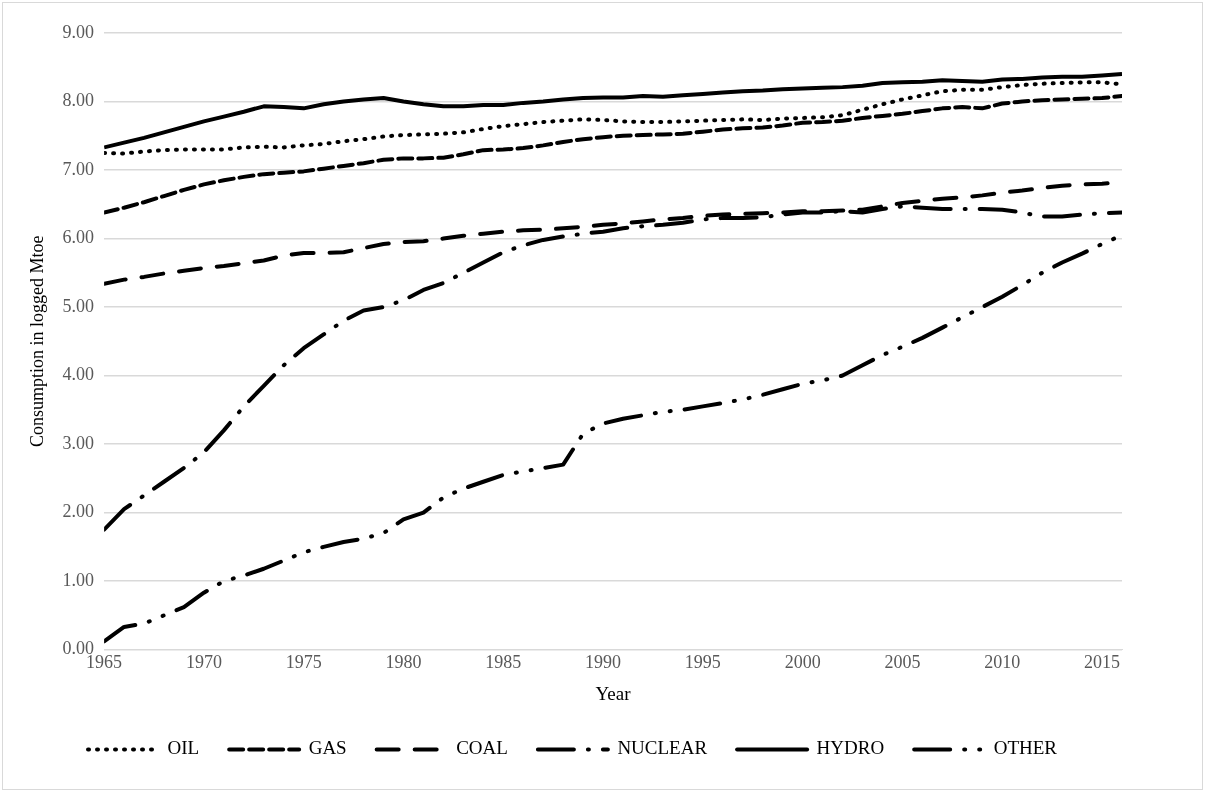  Describe the element at coordinates (78, 374) in the screenshot. I see `y-tick-label: 4.00` at that location.